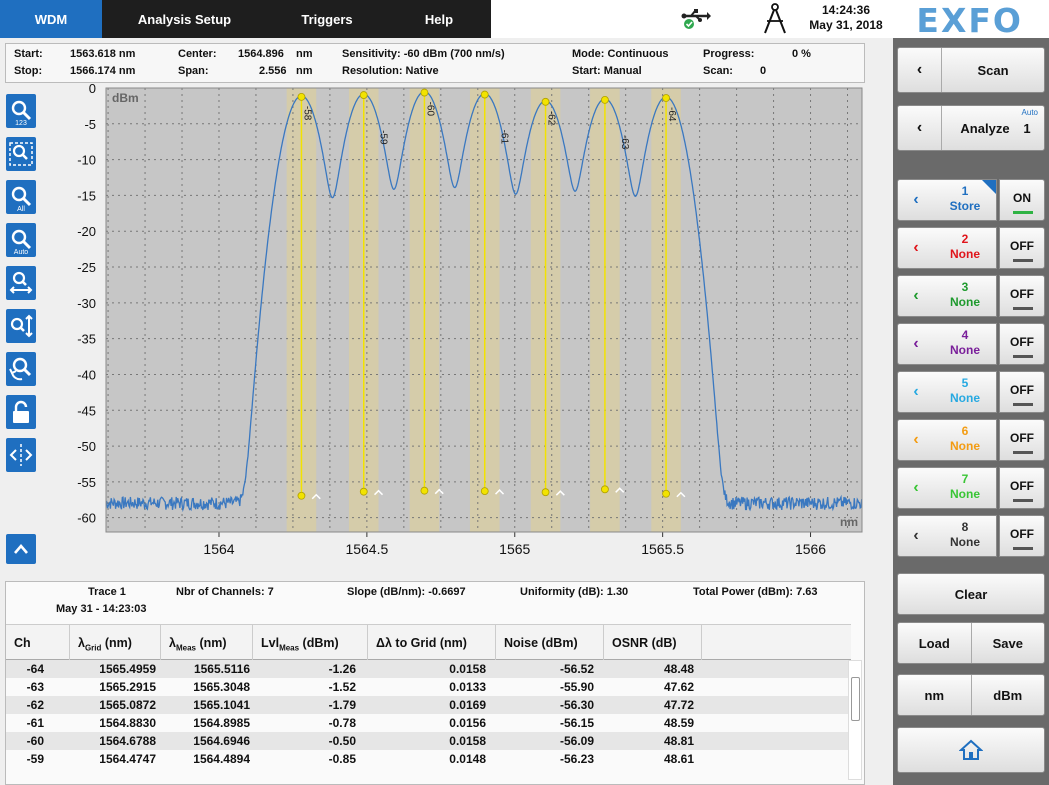 The image size is (1049, 785). What do you see at coordinates (207, 643) in the screenshot?
I see `col-meas: λMeas (nm)` at bounding box center [207, 643].